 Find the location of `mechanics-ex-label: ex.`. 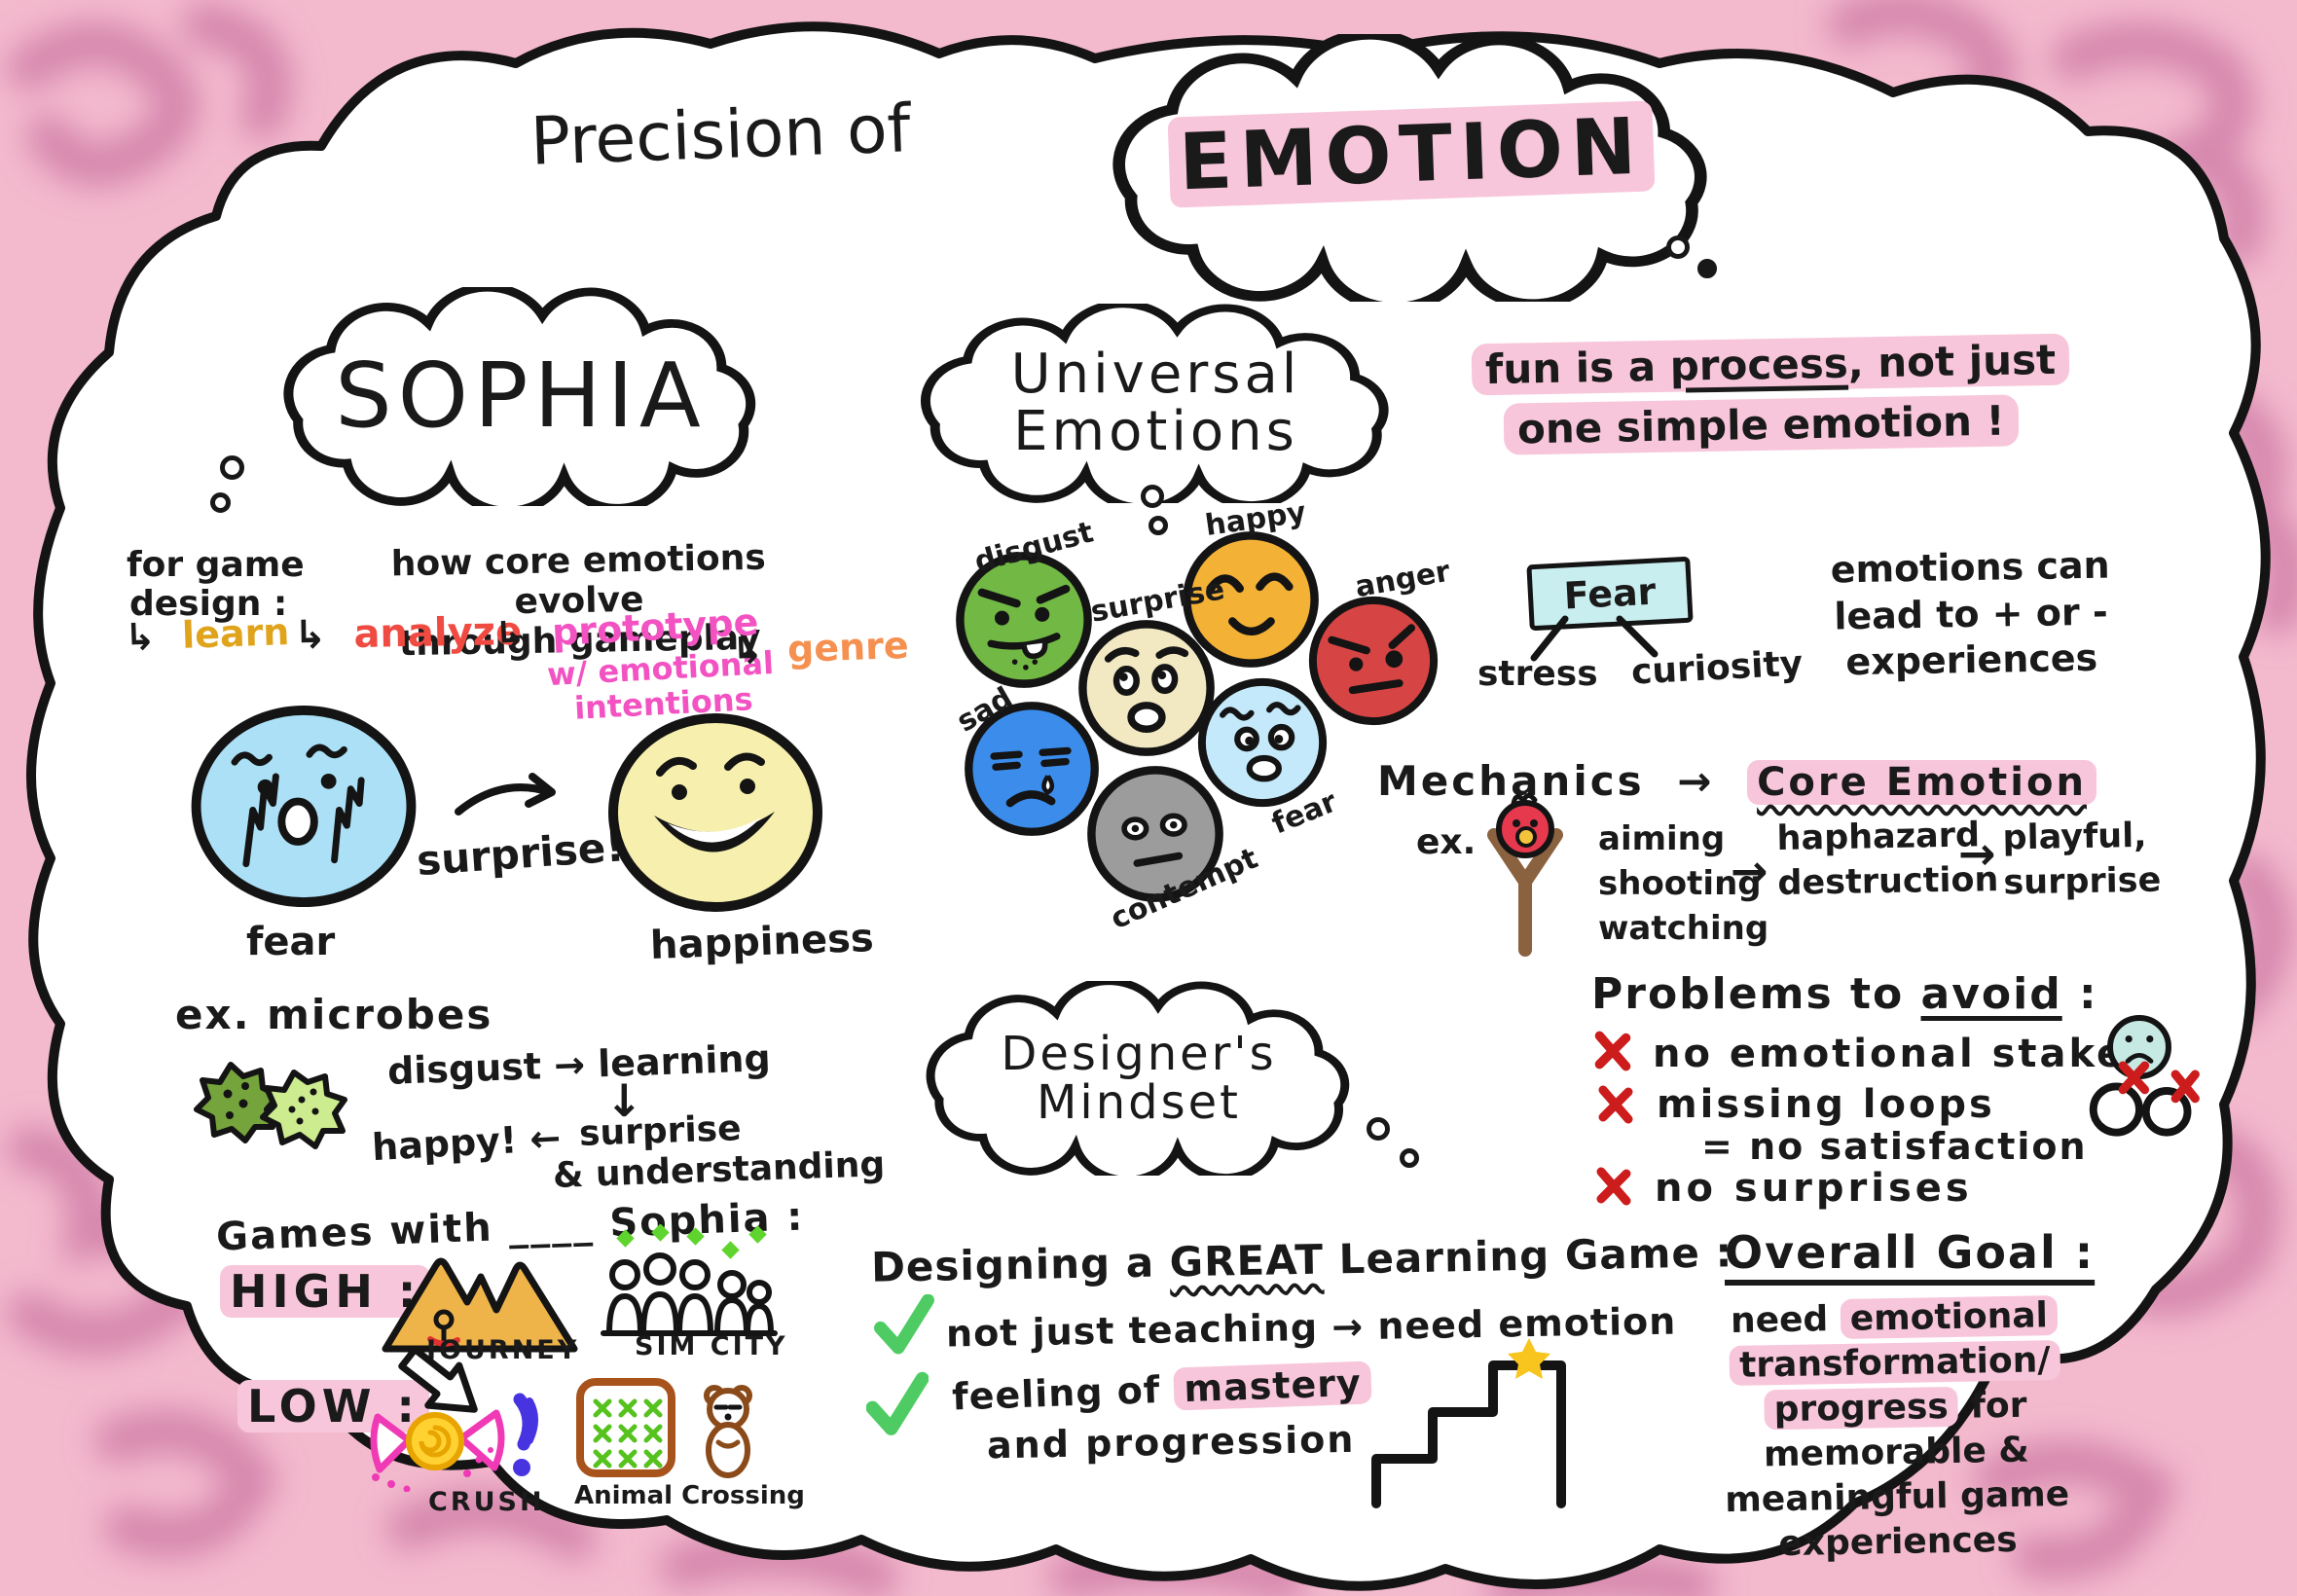

mechanics-ex-label: ex. is located at coordinates (1446, 842).